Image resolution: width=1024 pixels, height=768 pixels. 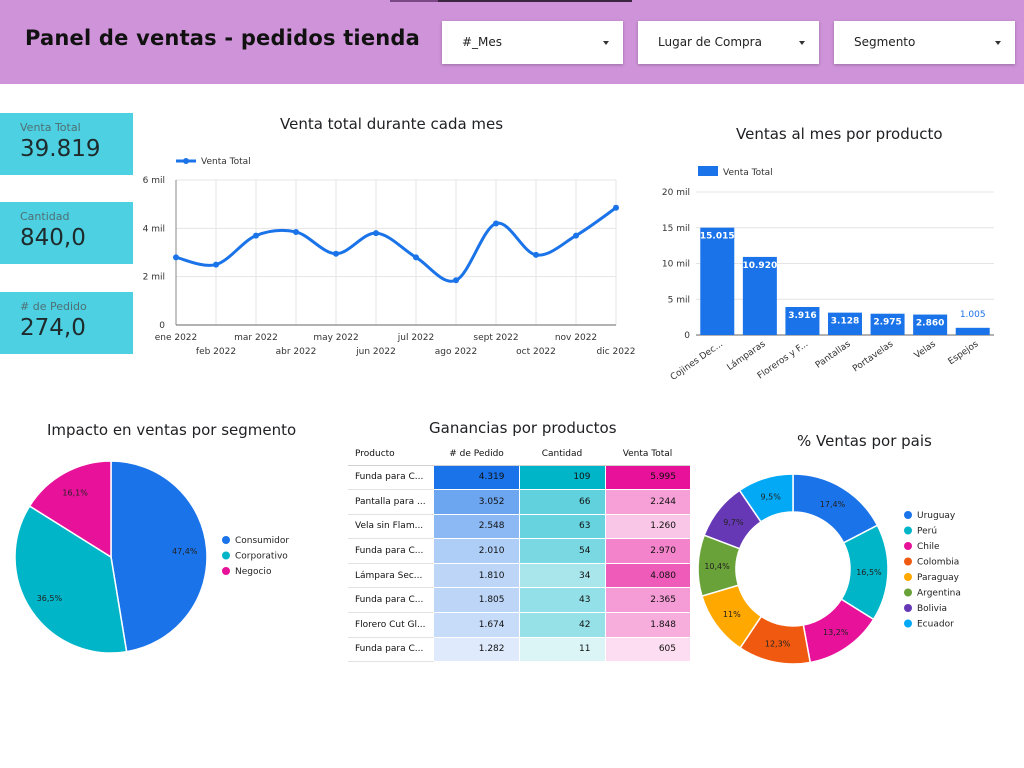 I want to click on legend-swatch, so click(x=708, y=171).